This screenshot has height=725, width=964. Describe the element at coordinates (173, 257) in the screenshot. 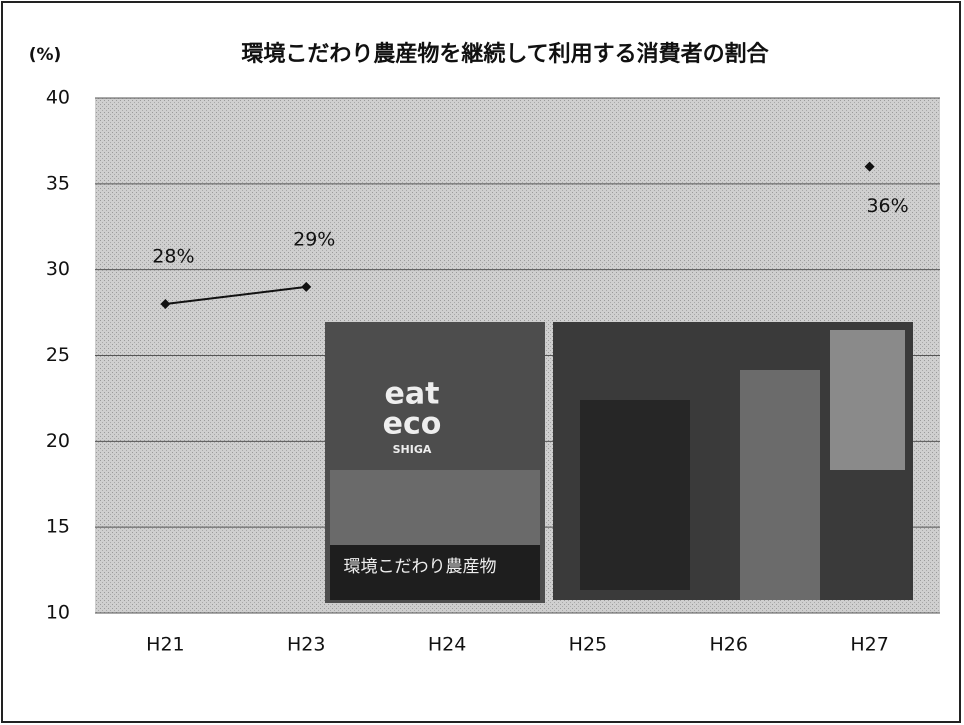

I see `value-label: 28%` at that location.